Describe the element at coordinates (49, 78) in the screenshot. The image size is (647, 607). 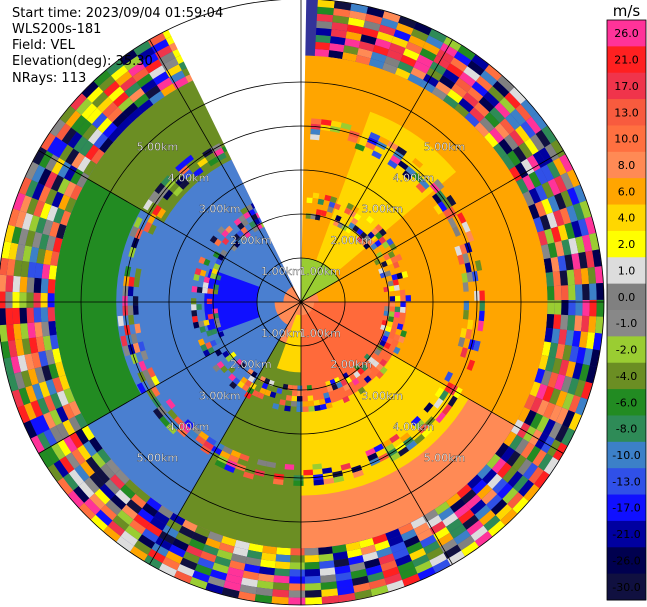
I see `nrays-label: NRays: 113` at that location.